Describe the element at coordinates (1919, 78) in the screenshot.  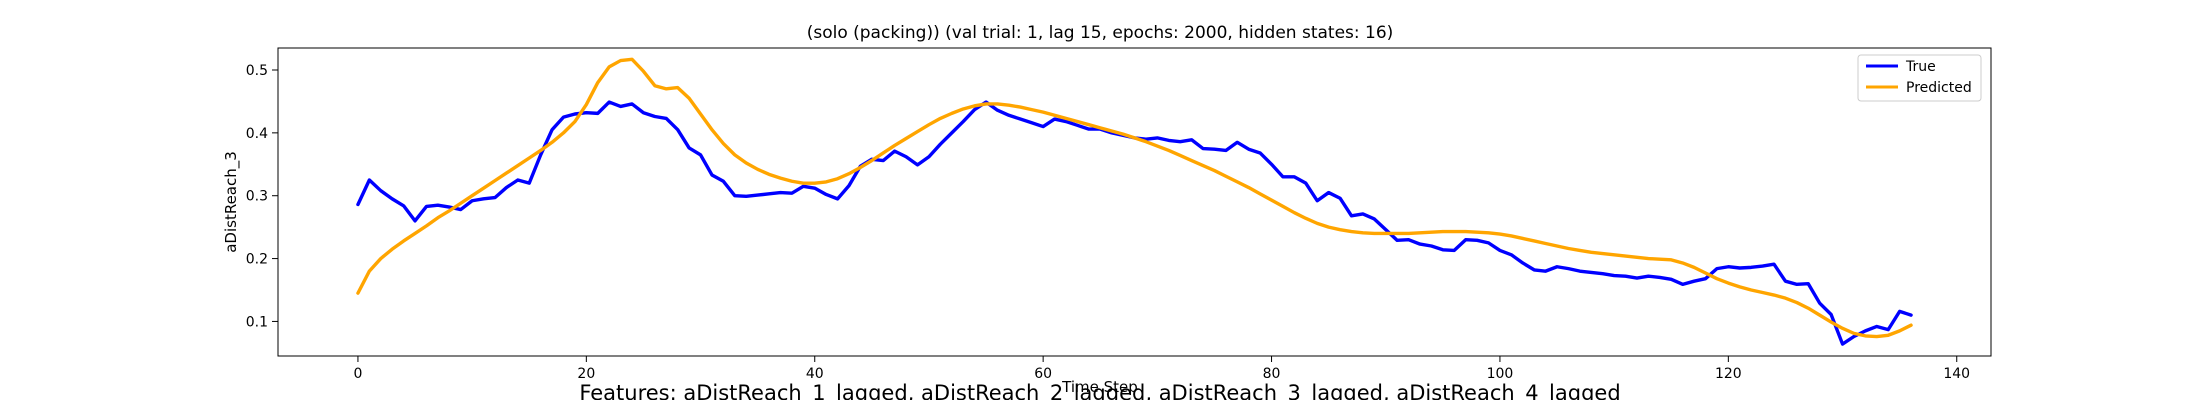
I see `legend: True Predicted` at that location.